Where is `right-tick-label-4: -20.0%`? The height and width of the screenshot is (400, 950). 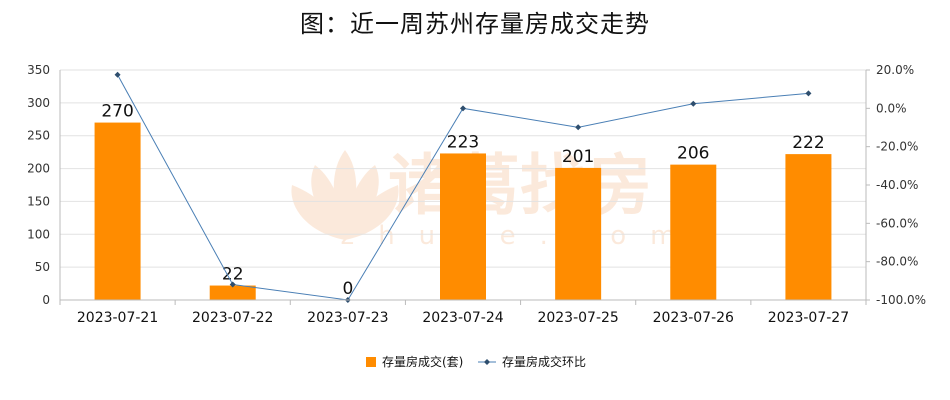
right-tick-label-4: -20.0% is located at coordinates (897, 147).